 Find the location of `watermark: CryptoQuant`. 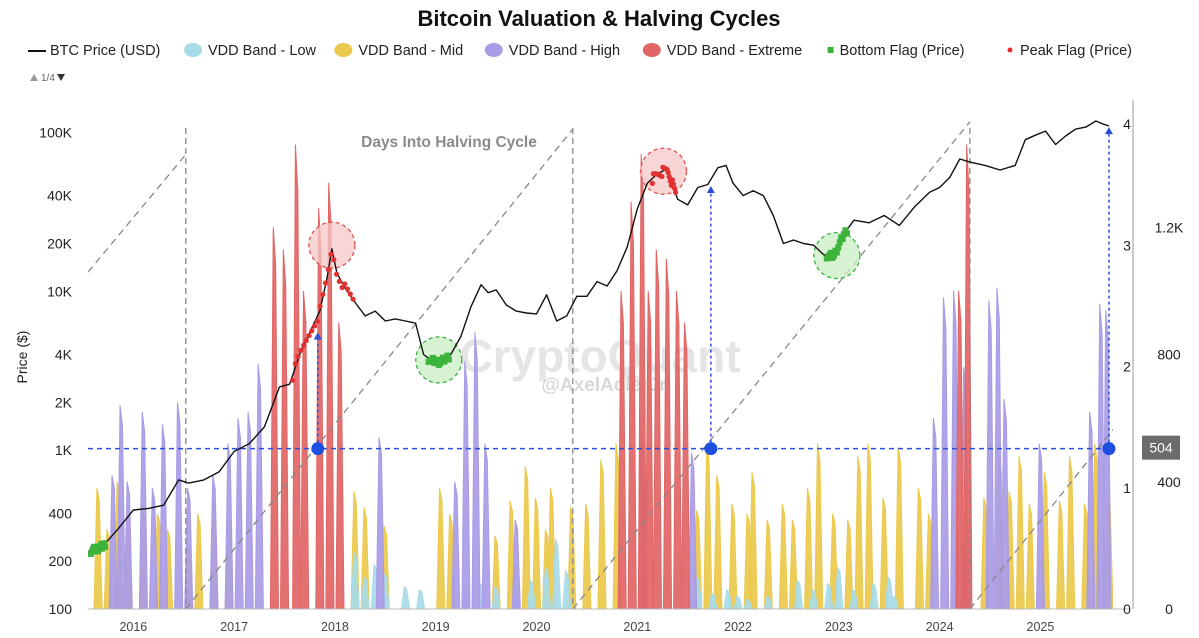

watermark: CryptoQuant is located at coordinates (599, 356).